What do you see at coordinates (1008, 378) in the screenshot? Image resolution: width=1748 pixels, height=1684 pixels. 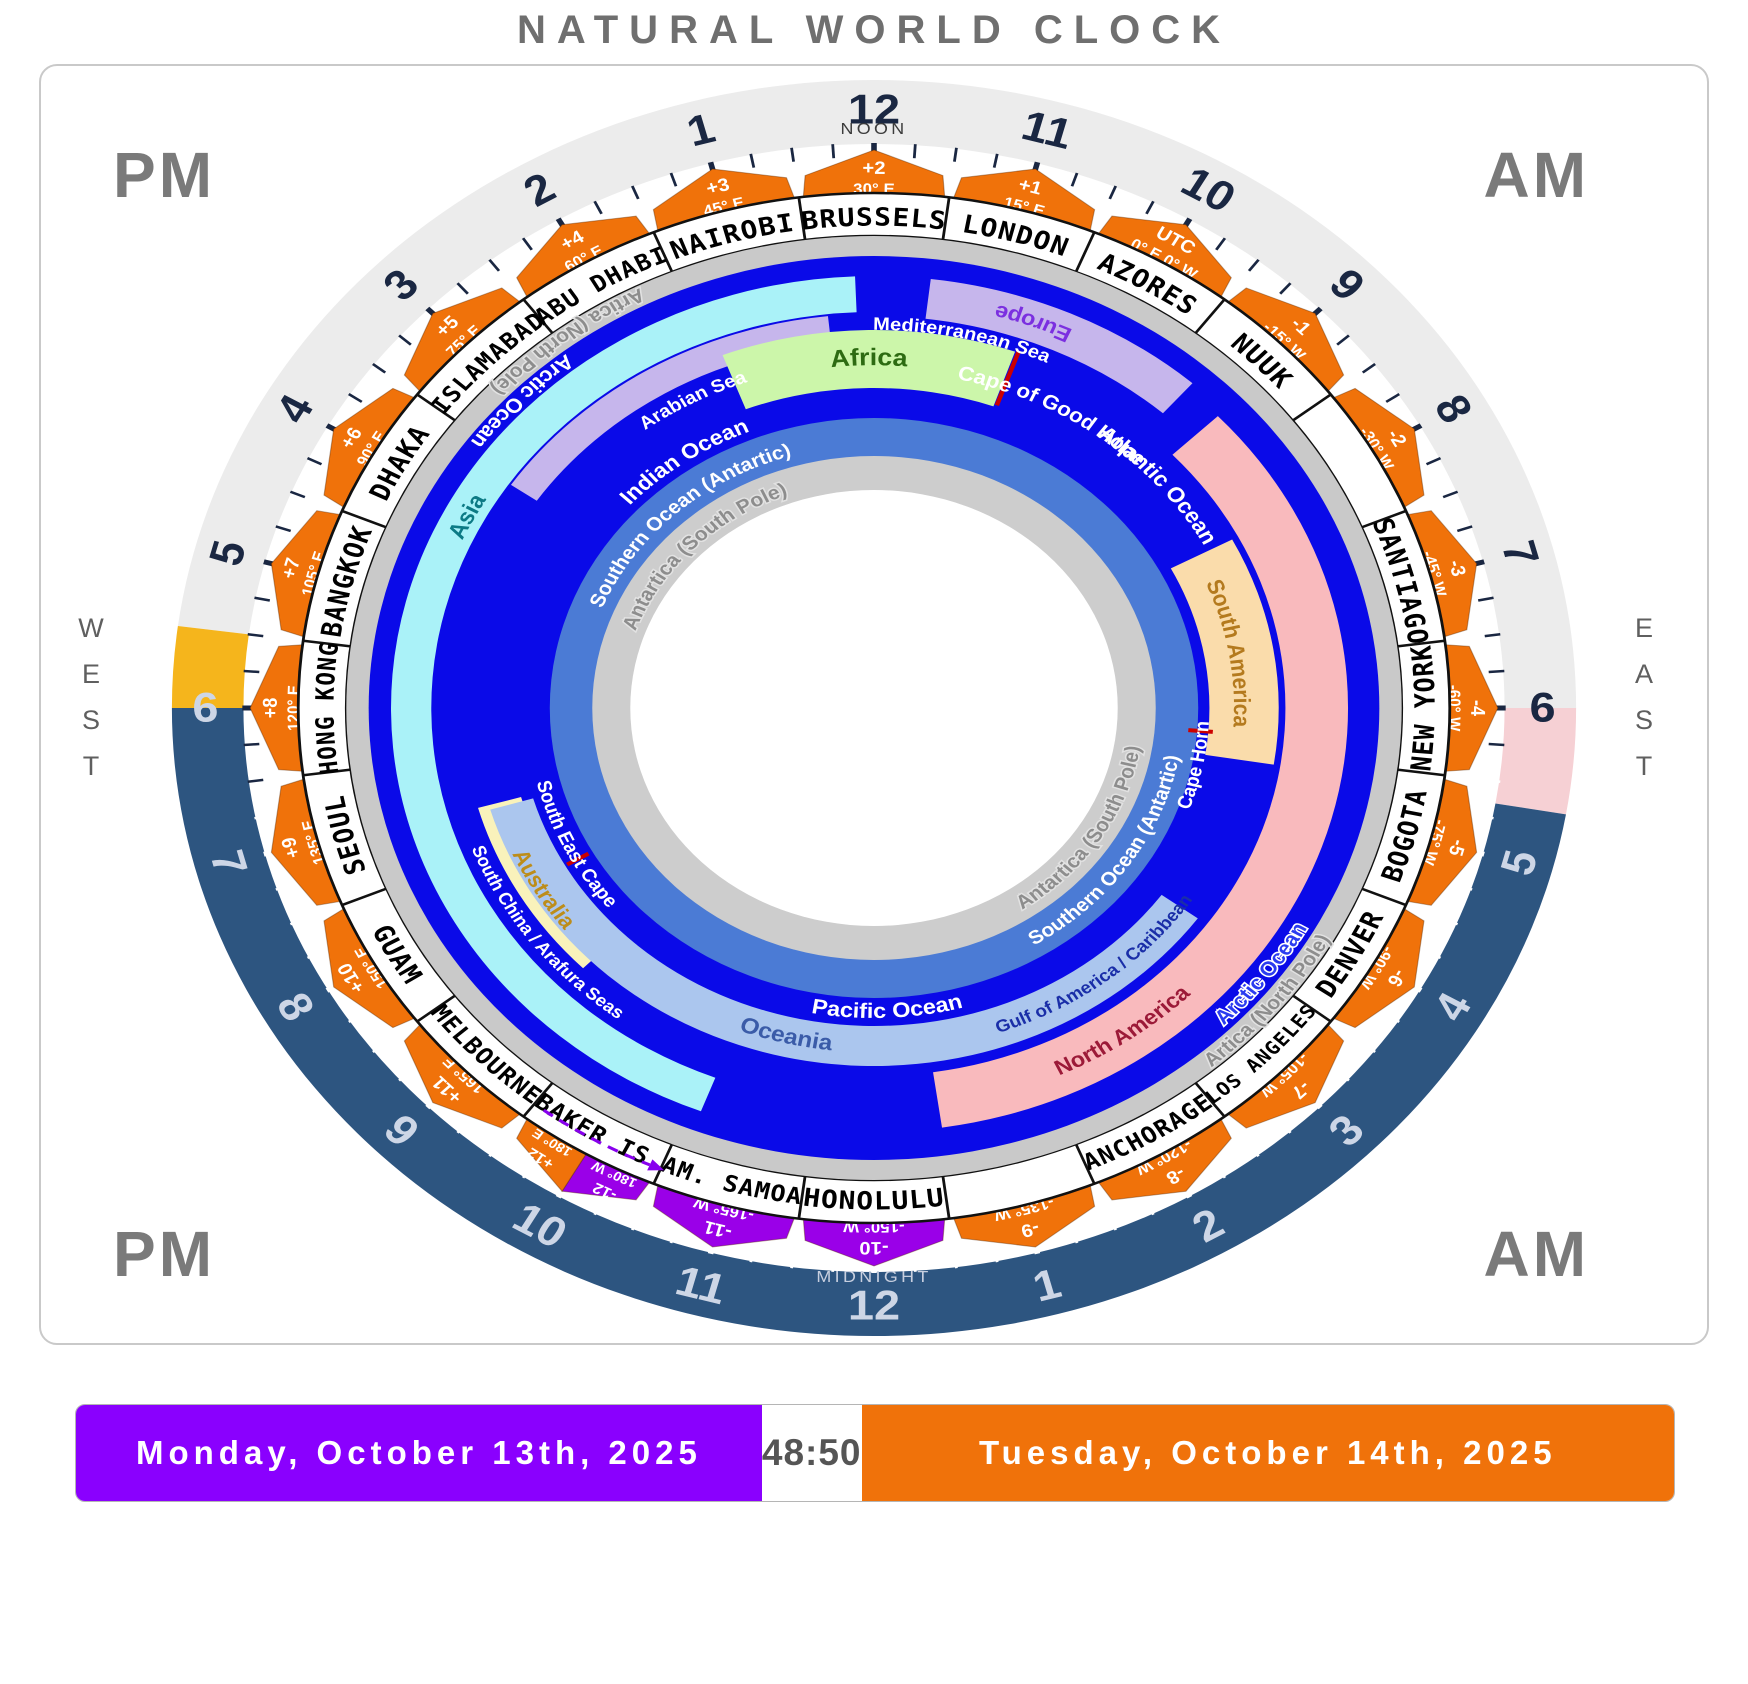 I see `cape-of-good-hope-line` at bounding box center [1008, 378].